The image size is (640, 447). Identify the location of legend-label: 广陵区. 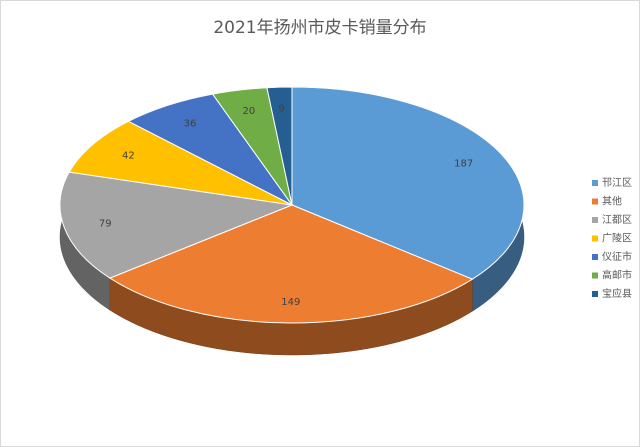
(617, 239).